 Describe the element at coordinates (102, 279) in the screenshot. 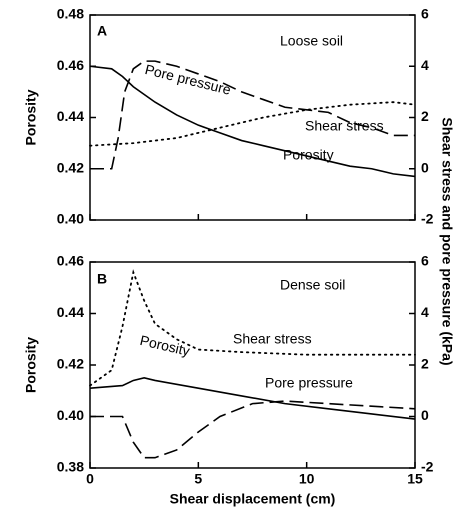

I see `annotation: B` at that location.